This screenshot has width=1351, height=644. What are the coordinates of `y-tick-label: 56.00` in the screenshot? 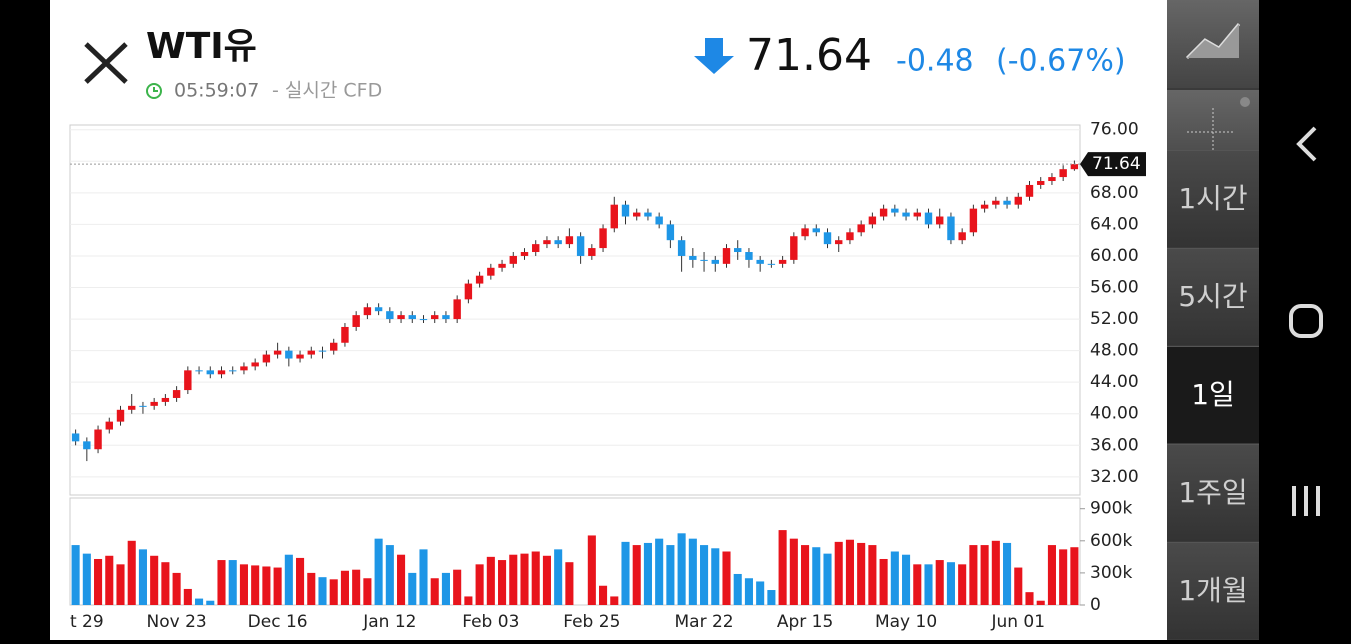 It's located at (1114, 288).